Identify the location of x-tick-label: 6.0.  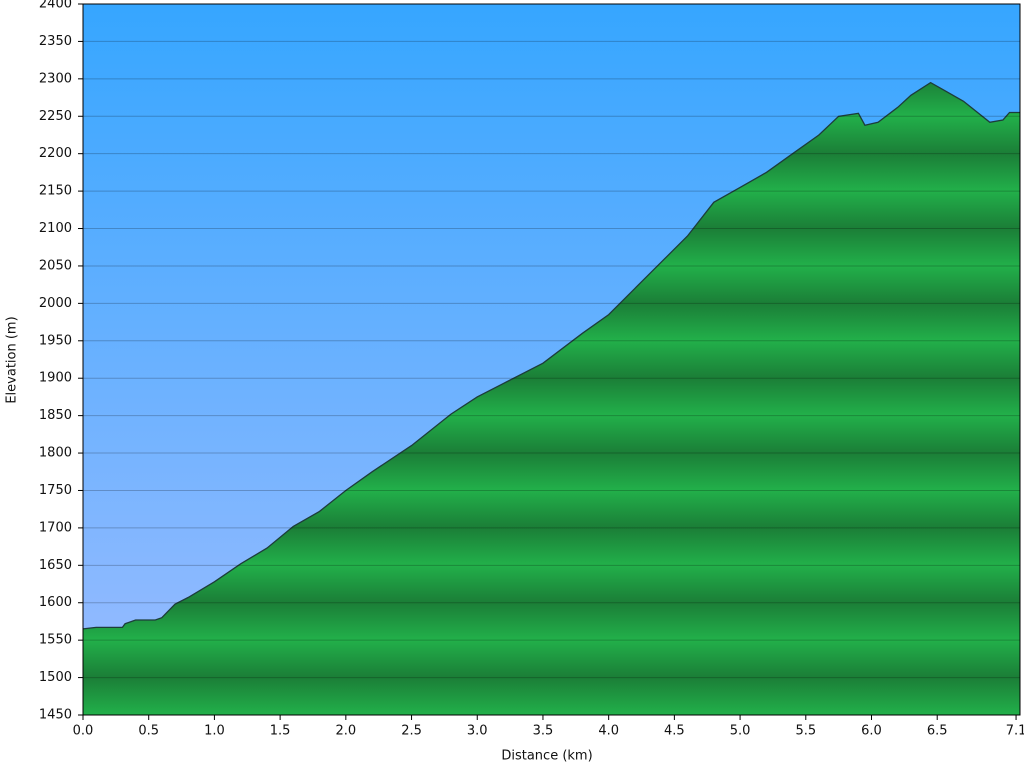
(871, 731).